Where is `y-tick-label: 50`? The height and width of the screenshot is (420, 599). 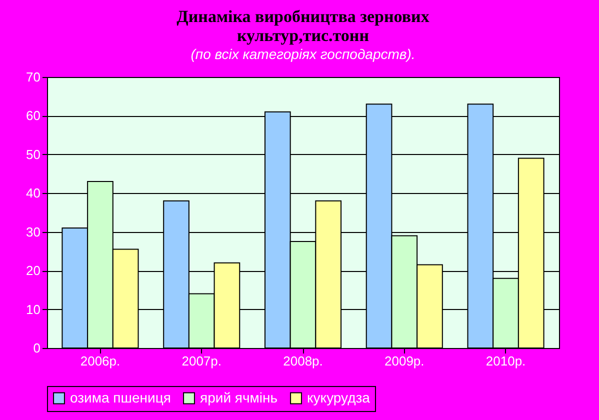
y-tick-label: 50 is located at coordinates (33, 154).